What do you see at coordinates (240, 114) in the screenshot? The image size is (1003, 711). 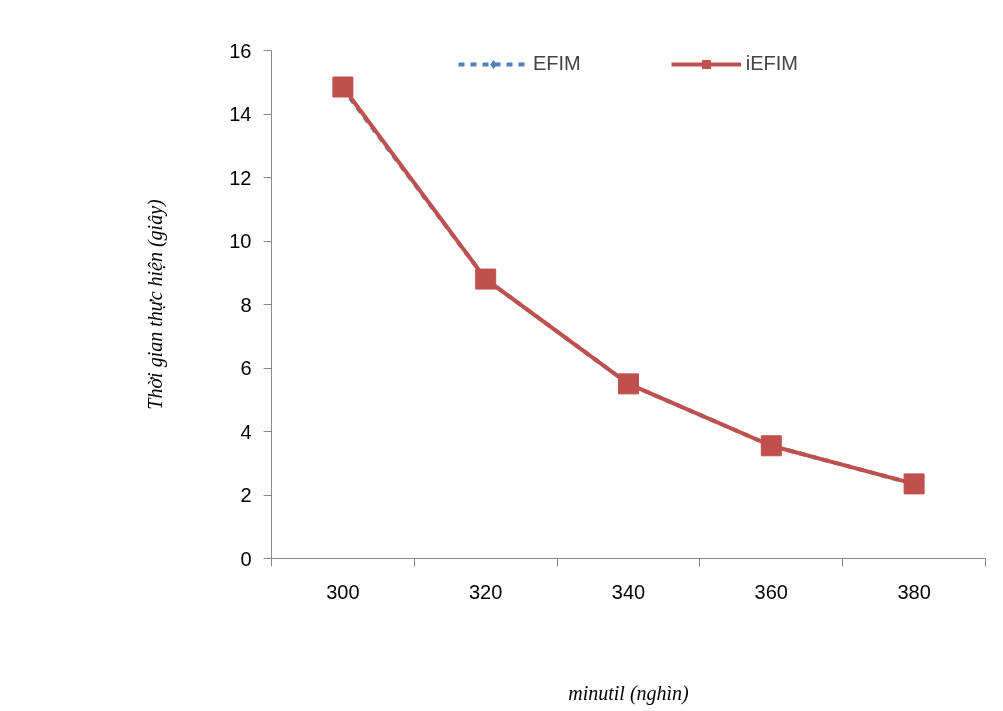 I see `y-tick-label: 14` at bounding box center [240, 114].